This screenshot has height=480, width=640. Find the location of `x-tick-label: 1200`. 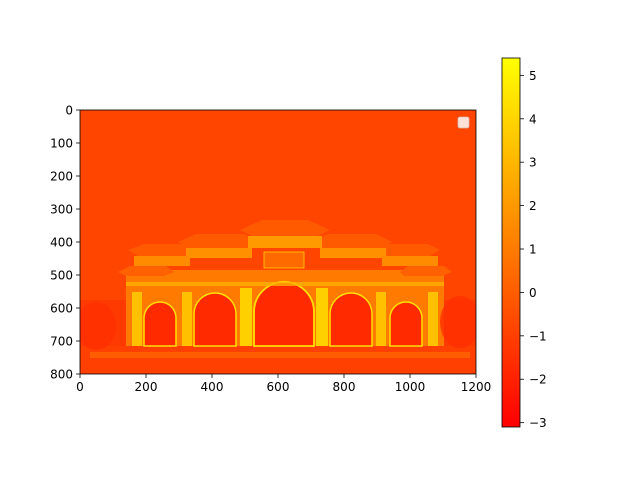

x-tick-label: 1200 is located at coordinates (476, 387).